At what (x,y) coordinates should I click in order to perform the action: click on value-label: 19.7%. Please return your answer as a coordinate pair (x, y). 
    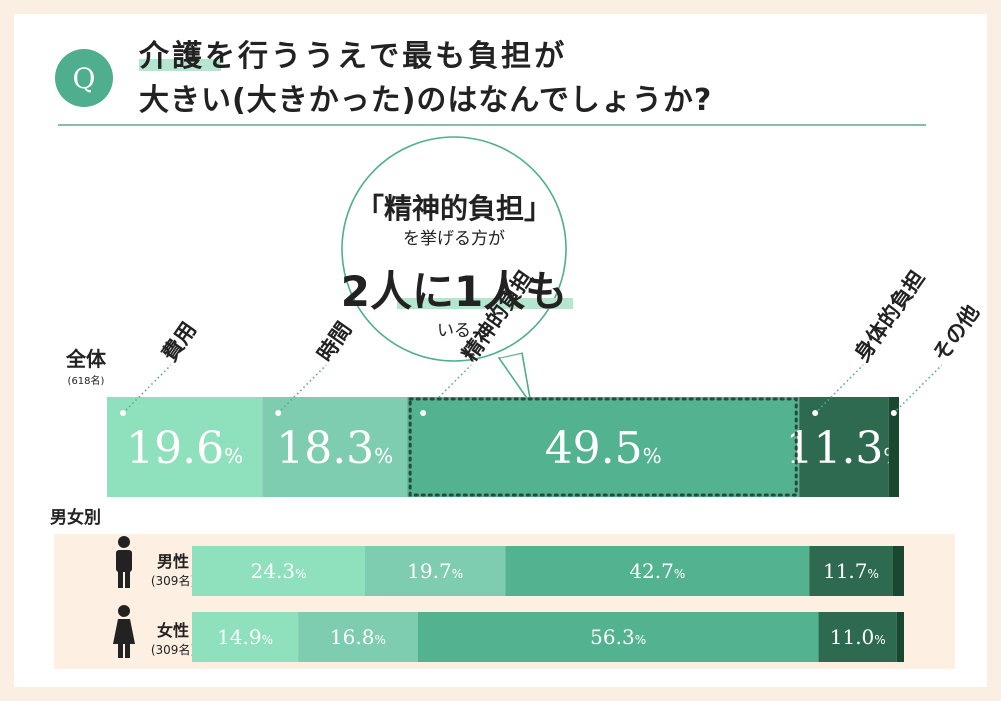
    Looking at the image, I should click on (435, 571).